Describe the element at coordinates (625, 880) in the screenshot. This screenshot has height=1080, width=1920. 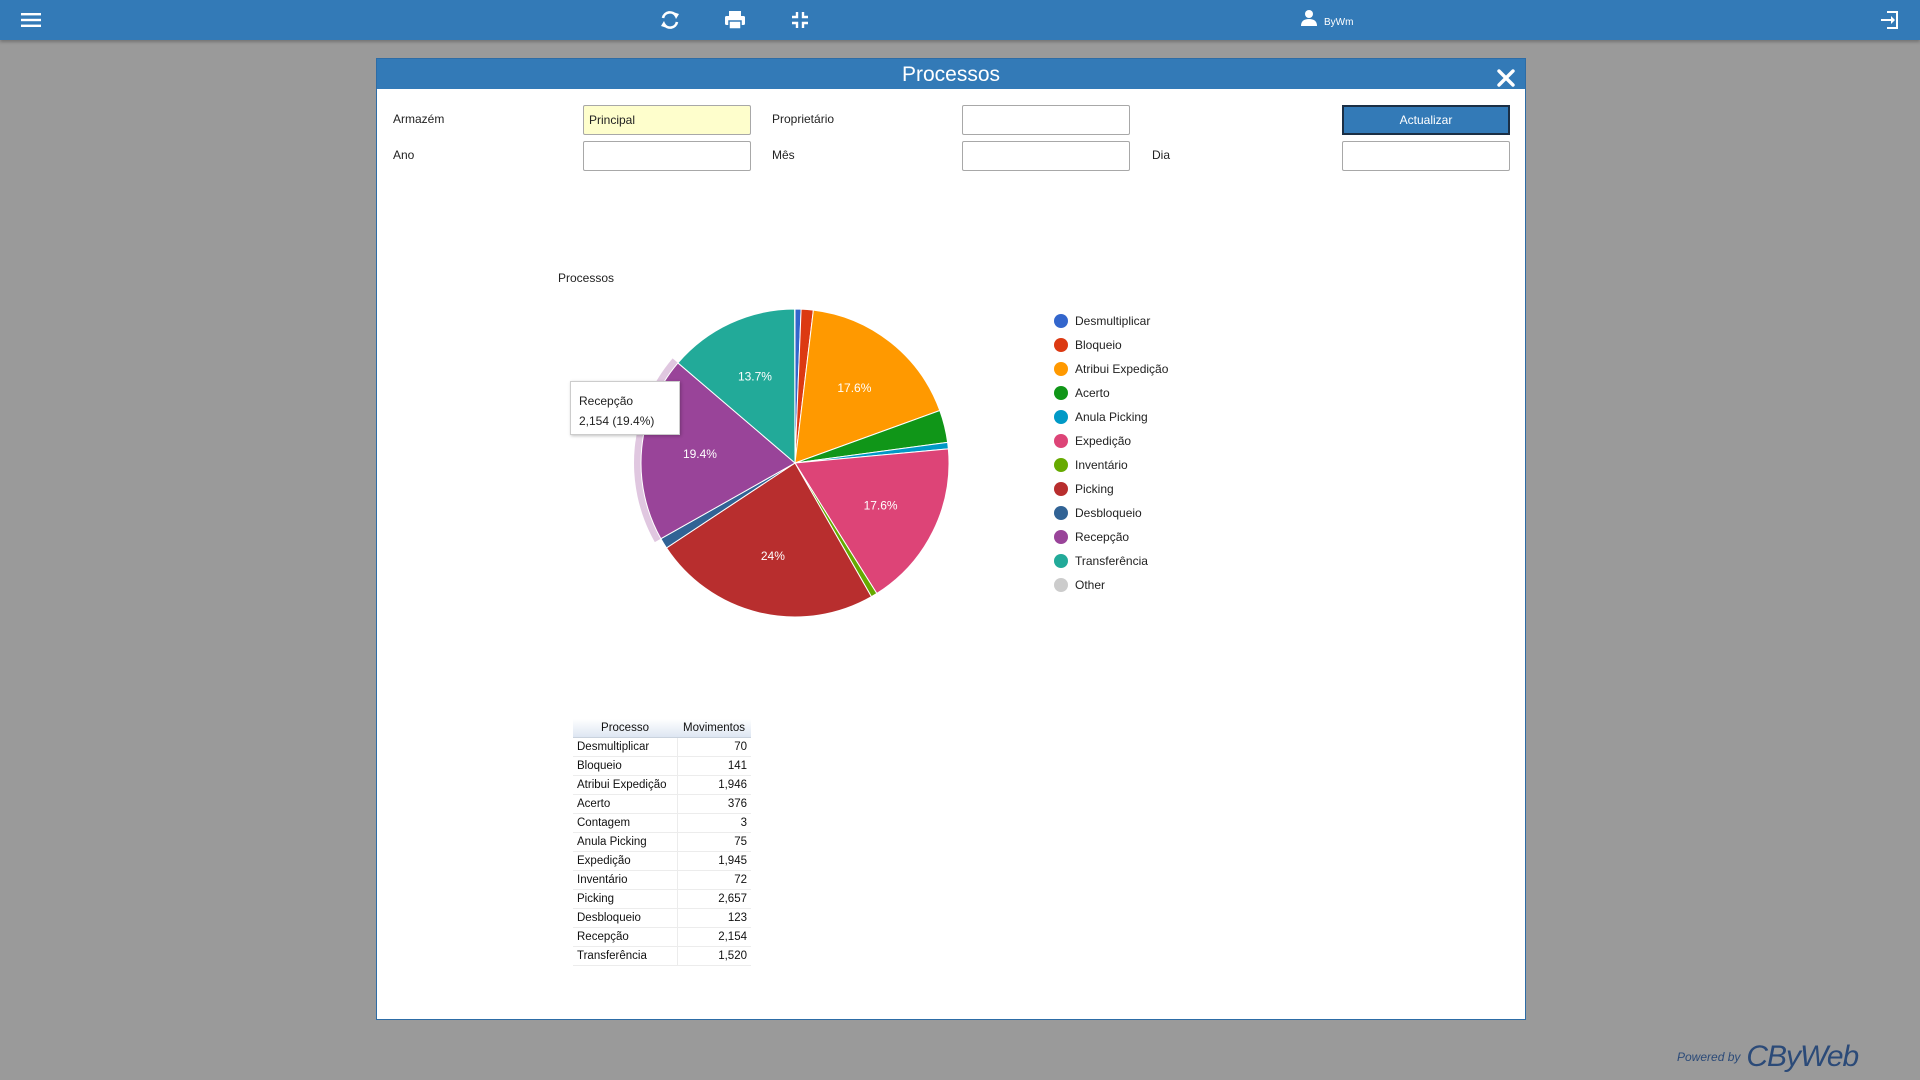
I see `cell-processo: Inventário` at that location.